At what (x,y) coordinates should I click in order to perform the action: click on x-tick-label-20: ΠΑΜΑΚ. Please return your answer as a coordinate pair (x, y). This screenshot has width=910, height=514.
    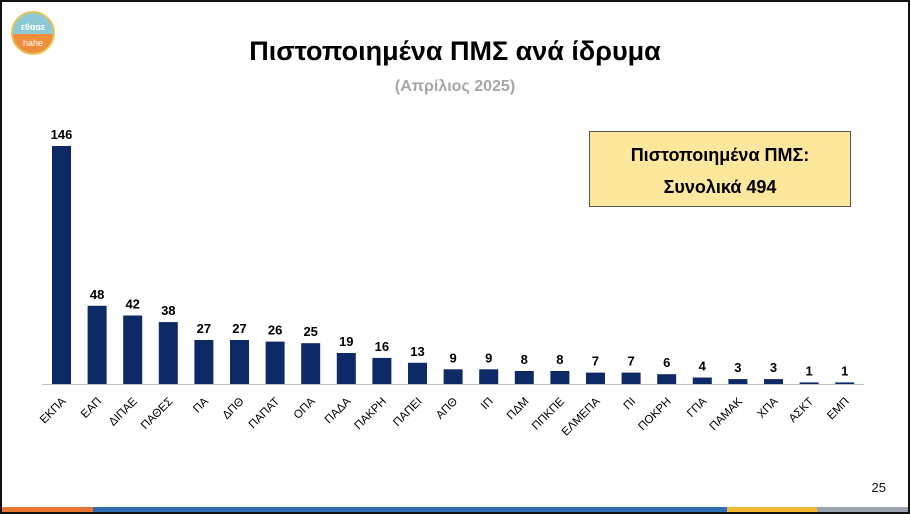
    Looking at the image, I should click on (727, 414).